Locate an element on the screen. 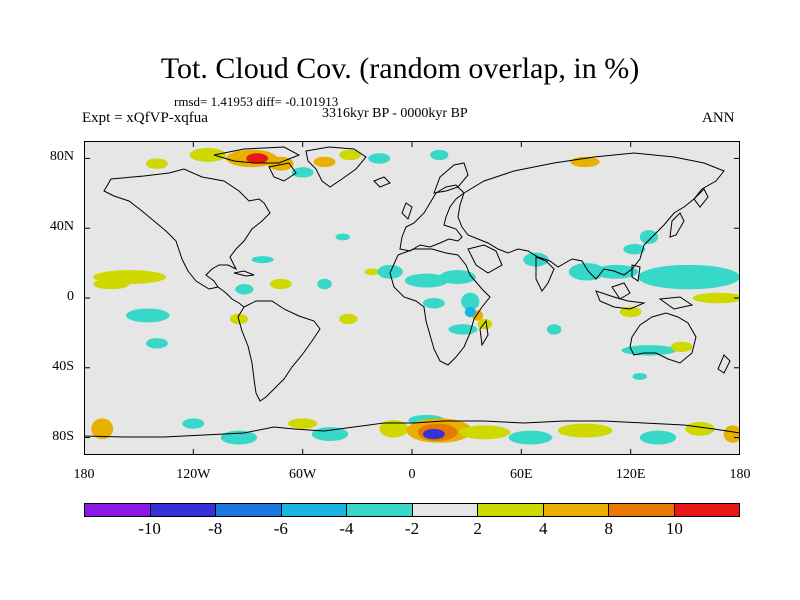  colorbar is located at coordinates (412, 510).